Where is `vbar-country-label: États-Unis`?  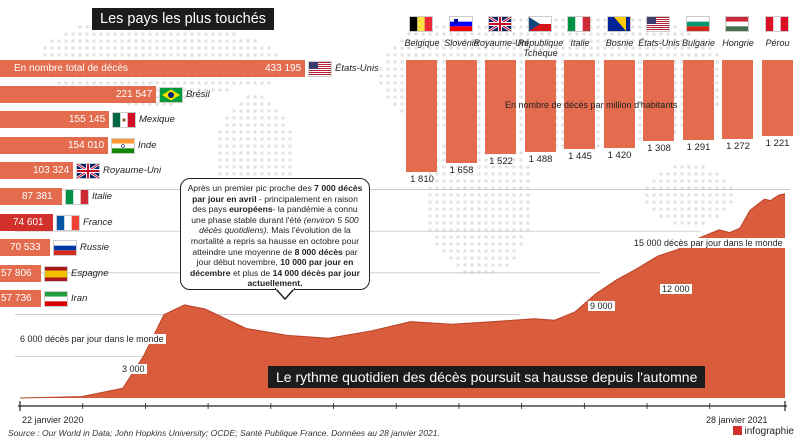
vbar-country-label: États-Unis is located at coordinates (659, 43).